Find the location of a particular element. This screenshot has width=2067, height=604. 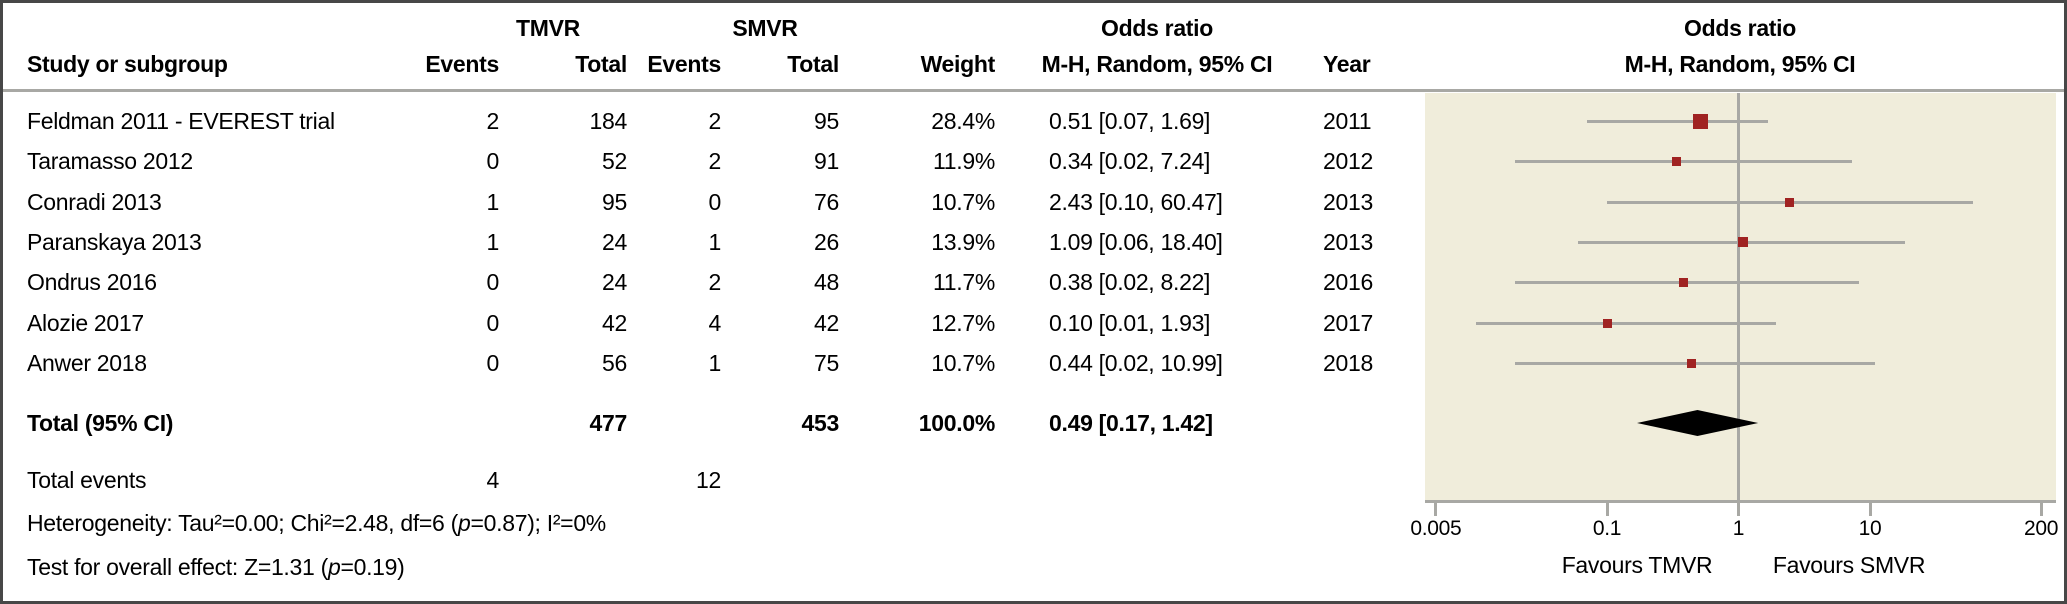

null-effect-line is located at coordinates (1738, 296).